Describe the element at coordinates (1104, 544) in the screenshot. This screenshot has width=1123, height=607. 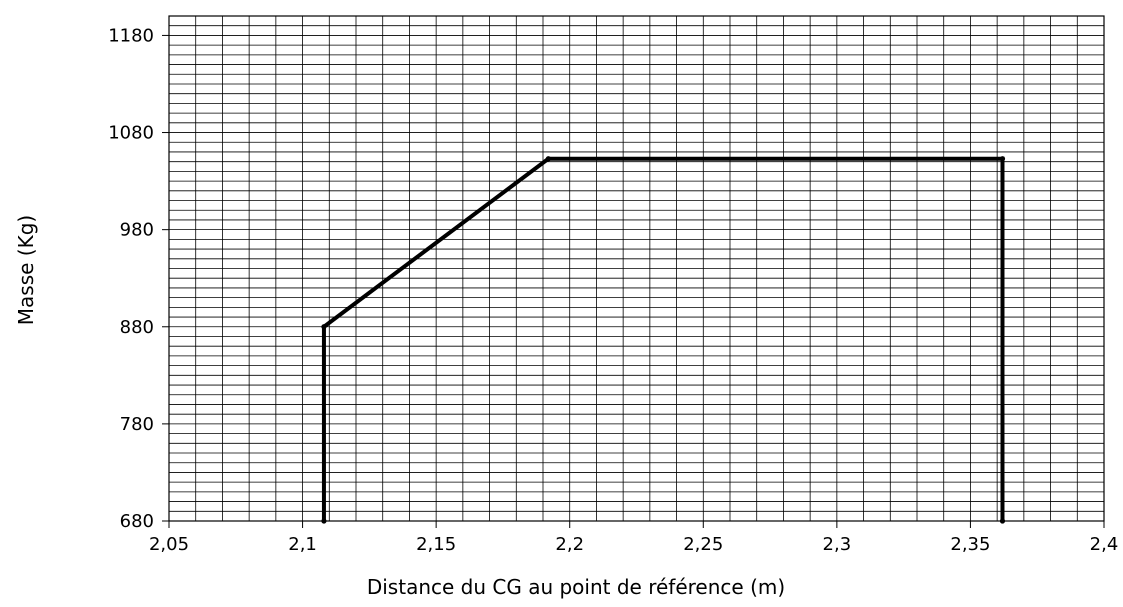
I see `x-tick-label: 2,4` at that location.